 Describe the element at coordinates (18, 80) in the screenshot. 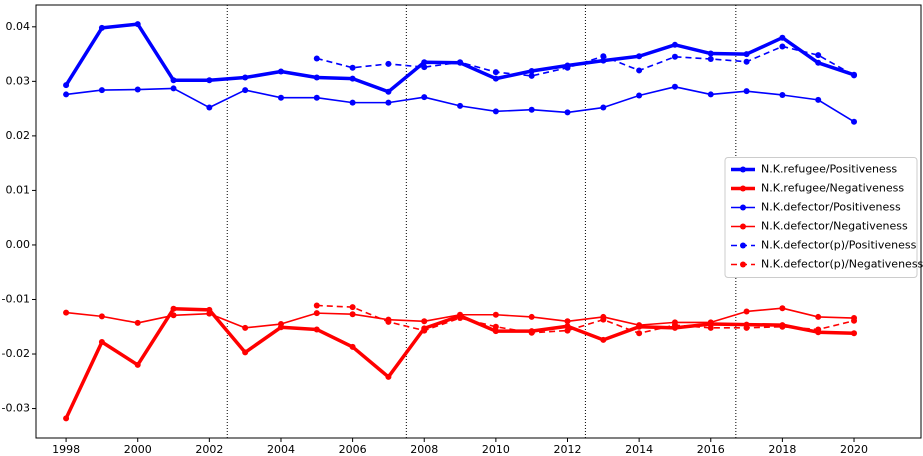

I see `y-tick-label: 0.03` at that location.